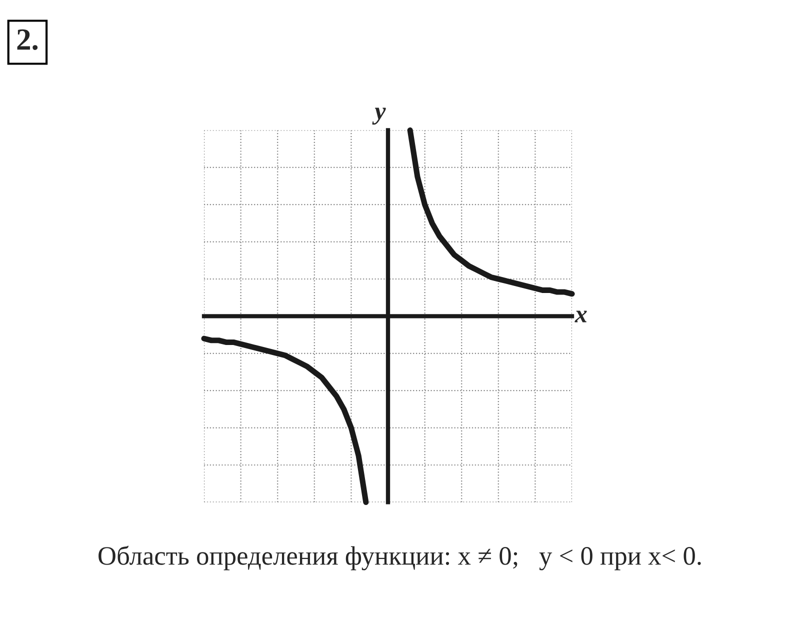 The height and width of the screenshot is (620, 800). What do you see at coordinates (27, 39) in the screenshot?
I see `chart-title: 2.` at bounding box center [27, 39].